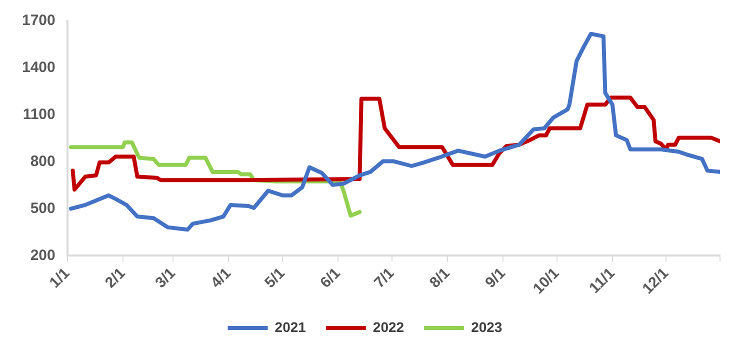  I want to click on x-tick-label: 12/1, so click(655, 281).